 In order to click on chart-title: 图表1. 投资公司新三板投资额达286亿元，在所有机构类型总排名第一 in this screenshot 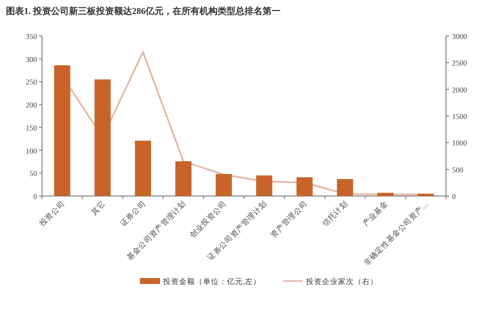, I will do `click(143, 11)`.